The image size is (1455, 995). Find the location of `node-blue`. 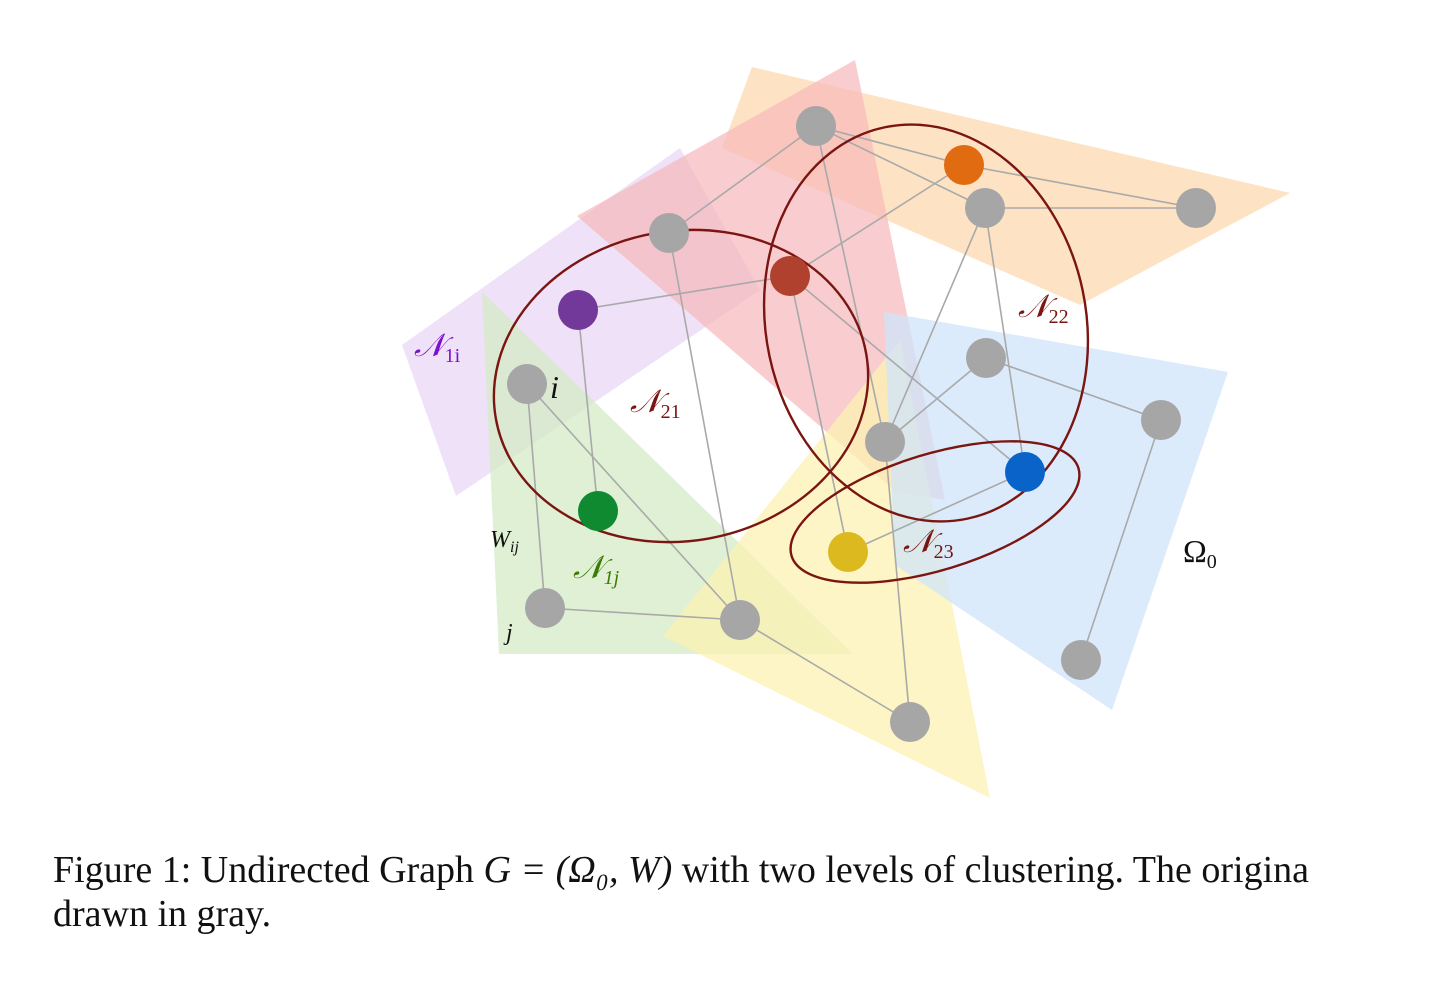

node-blue is located at coordinates (1025, 472).